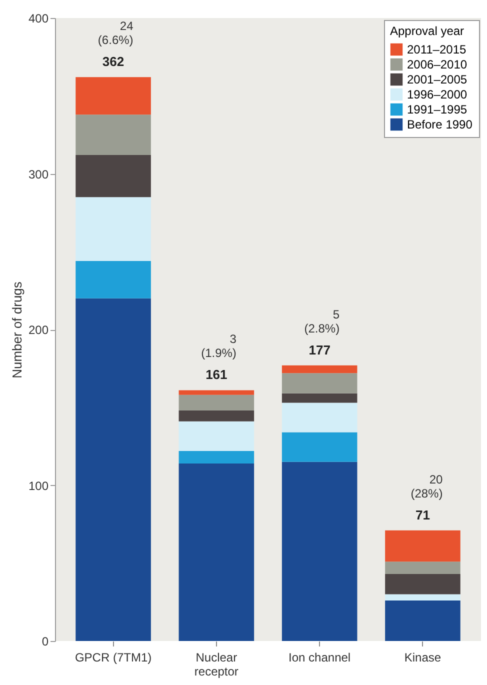 The width and height of the screenshot is (487, 685). What do you see at coordinates (217, 374) in the screenshot?
I see `total-label: 161` at bounding box center [217, 374].